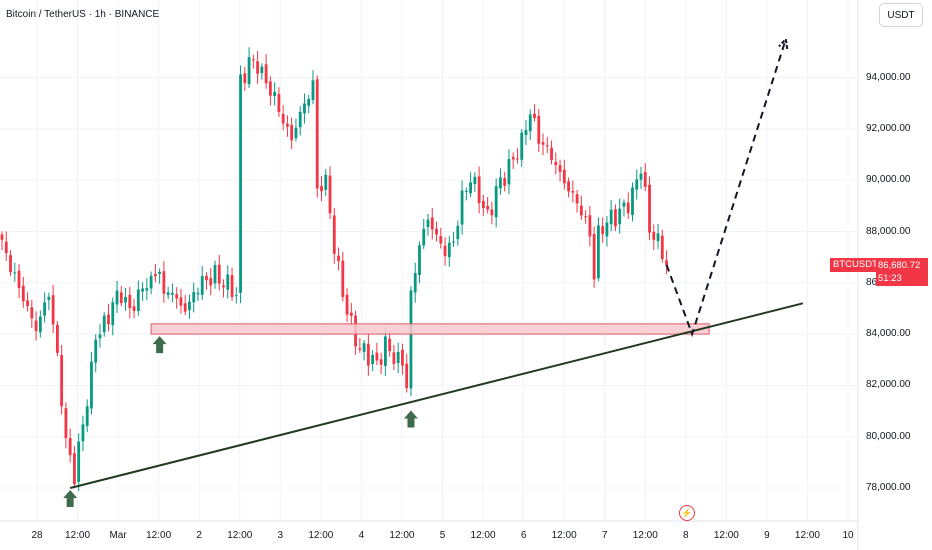 The height and width of the screenshot is (550, 932). What do you see at coordinates (523, 535) in the screenshot?
I see `time-tick-label: 6` at bounding box center [523, 535].